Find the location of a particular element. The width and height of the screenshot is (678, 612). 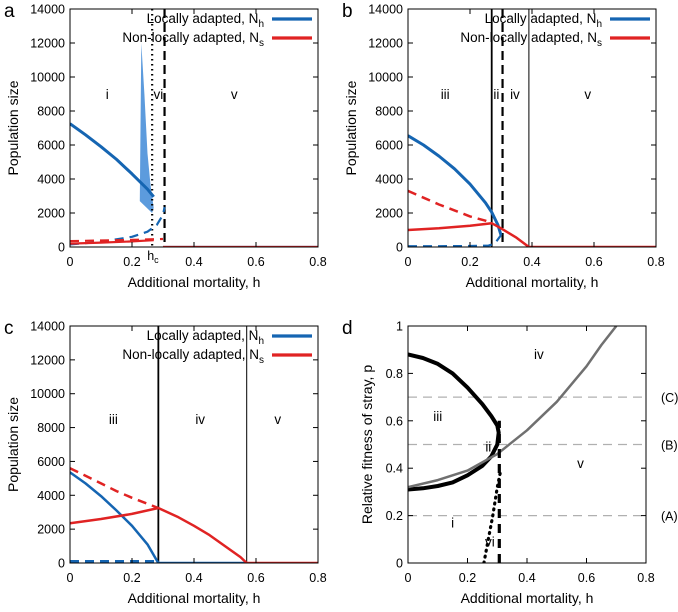

reference-line-label: (C) is located at coordinates (669, 398).